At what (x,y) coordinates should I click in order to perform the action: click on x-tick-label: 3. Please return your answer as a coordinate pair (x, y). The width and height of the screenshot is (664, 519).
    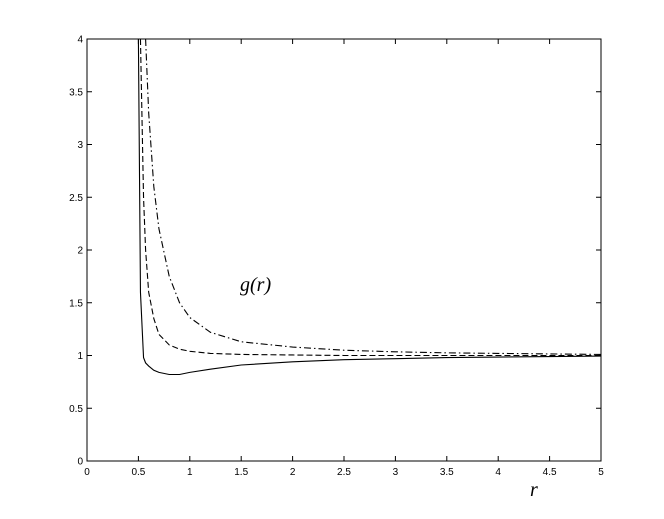
    Looking at the image, I should click on (396, 472).